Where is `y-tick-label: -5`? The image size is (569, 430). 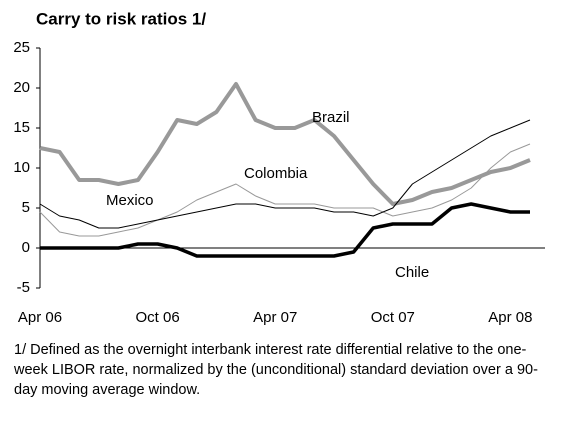
y-tick-label: -5 is located at coordinates (23, 287).